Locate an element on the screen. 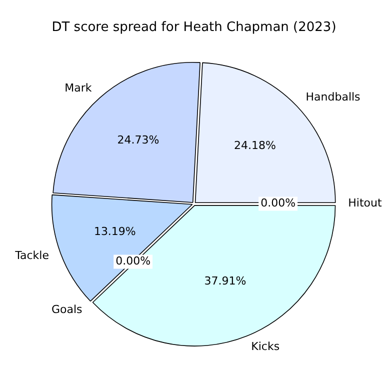  category-label: Goals is located at coordinates (66, 309).